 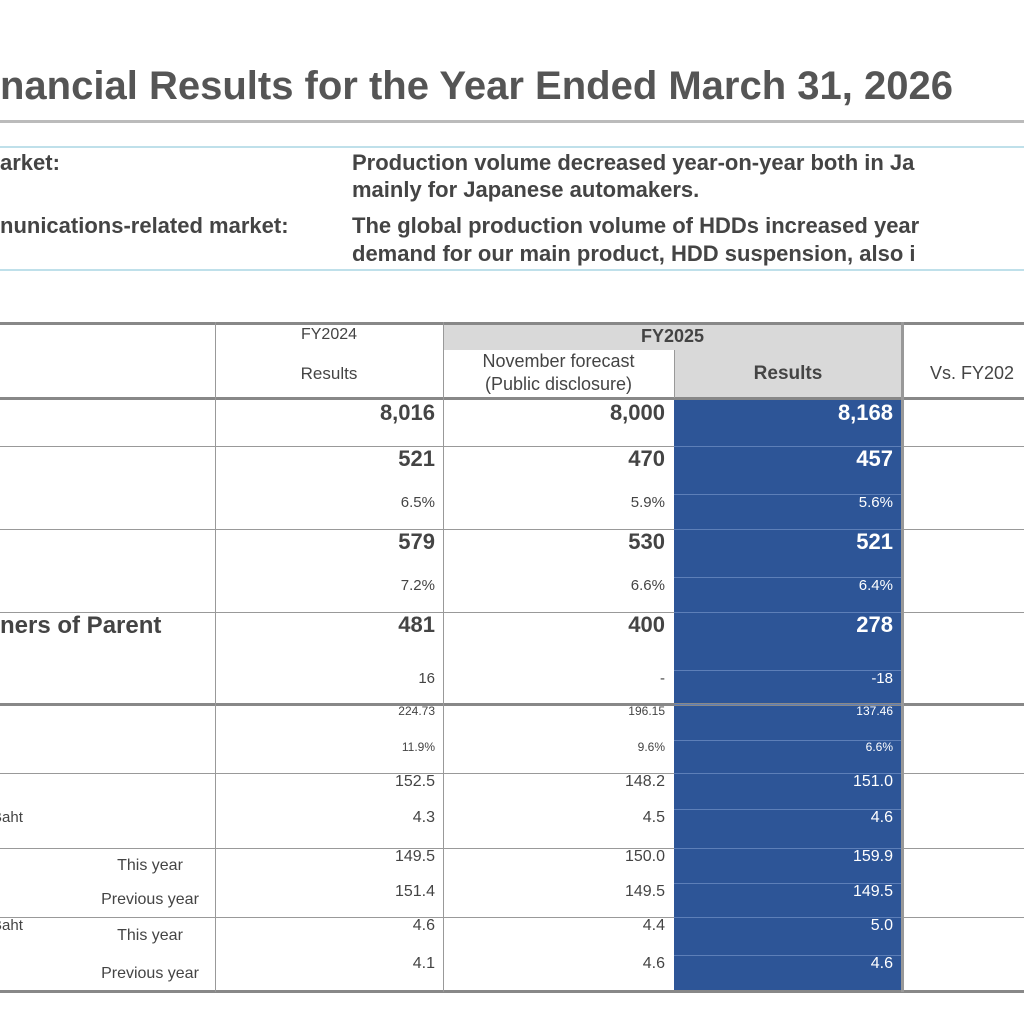 What do you see at coordinates (417, 502) in the screenshot?
I see `cell-value: 6.5%` at bounding box center [417, 502].